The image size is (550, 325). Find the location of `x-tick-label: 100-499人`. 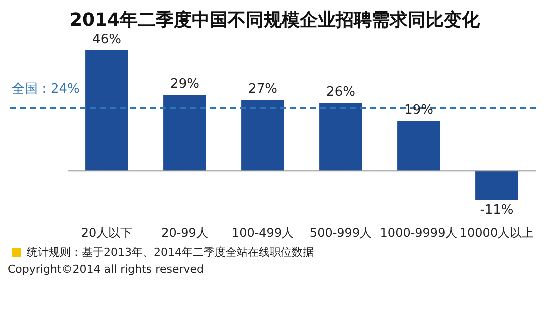

x-tick-label: 100-499人 is located at coordinates (263, 233).